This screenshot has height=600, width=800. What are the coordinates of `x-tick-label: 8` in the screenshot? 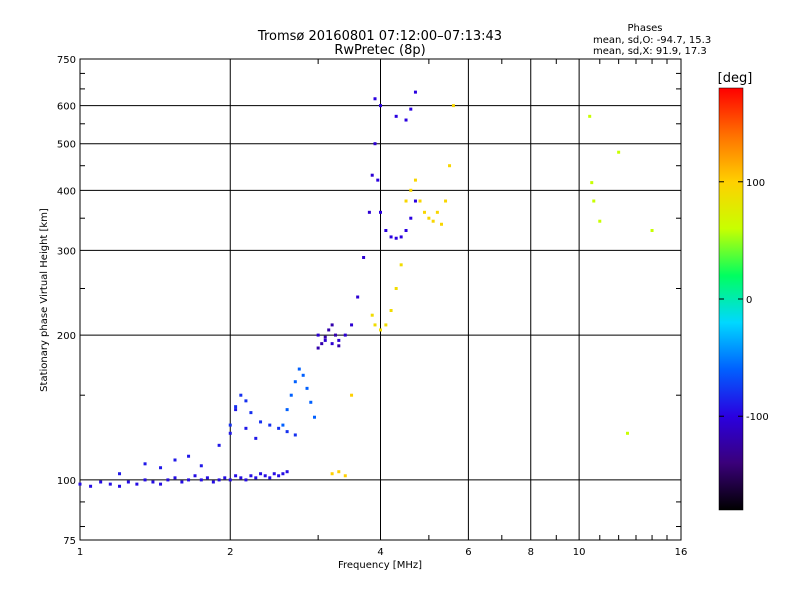 It's located at (531, 552).